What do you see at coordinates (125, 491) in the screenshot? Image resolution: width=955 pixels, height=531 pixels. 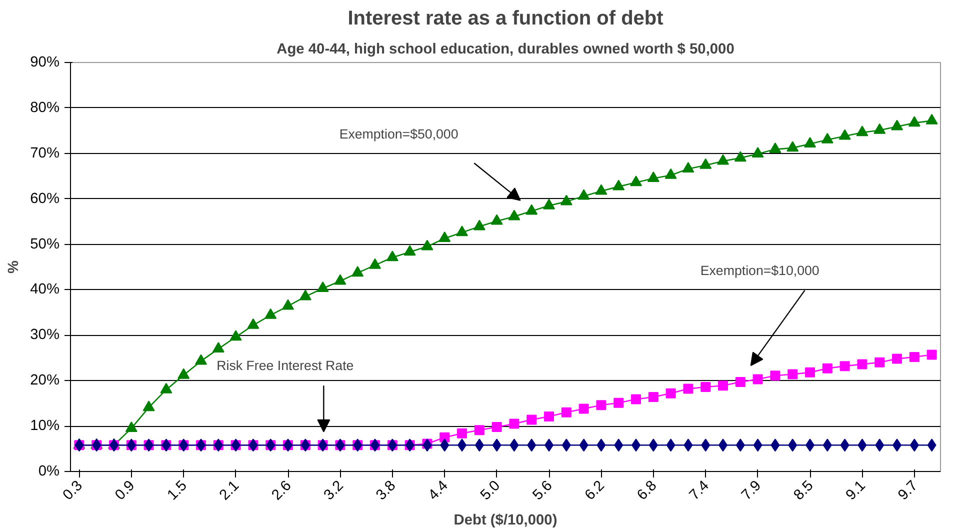 I see `x-tick-label: 0.9` at bounding box center [125, 491].